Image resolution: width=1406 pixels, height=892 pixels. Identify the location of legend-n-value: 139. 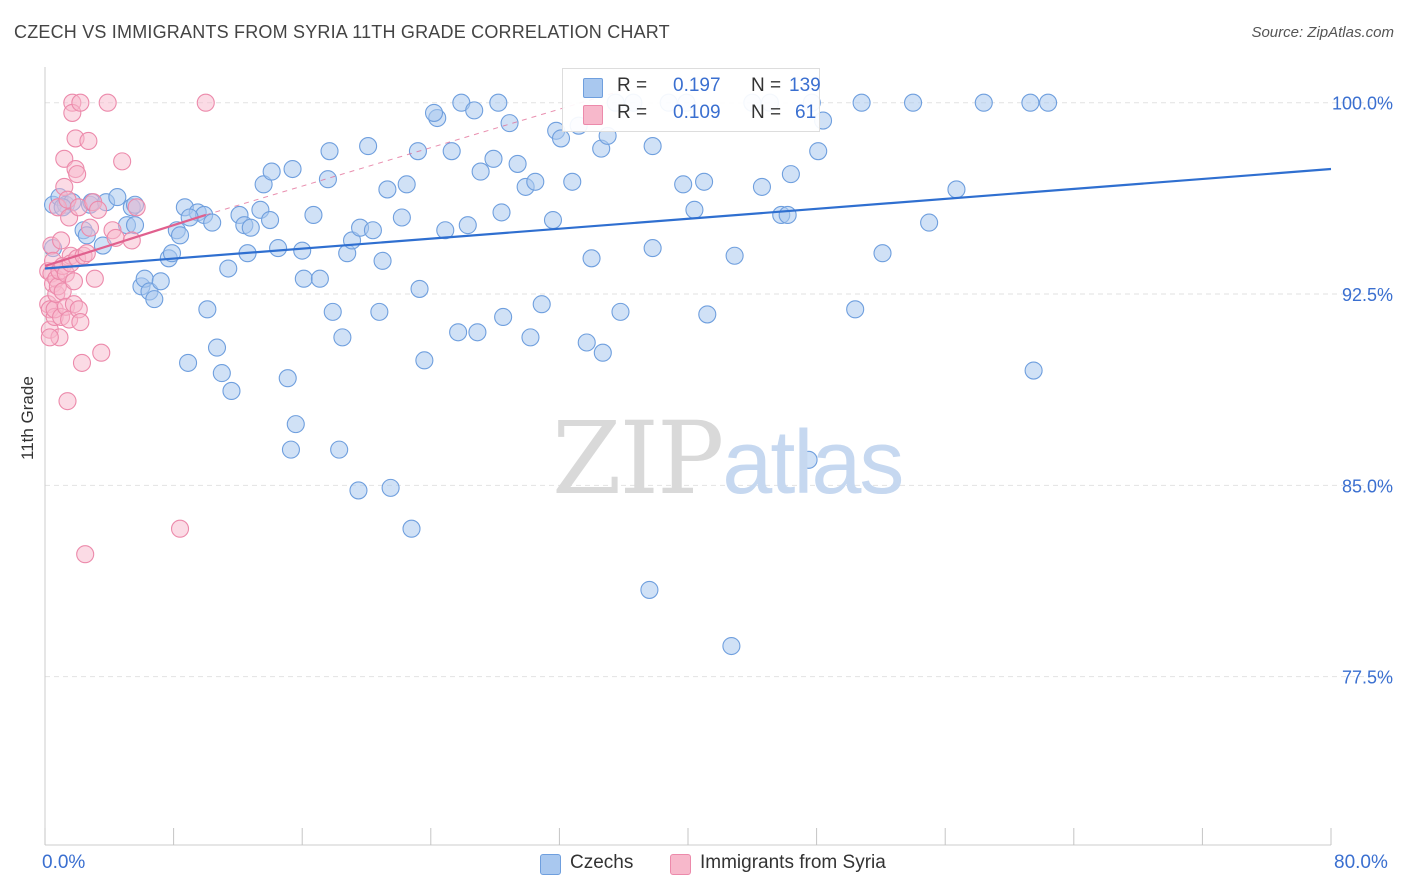
(805, 85).